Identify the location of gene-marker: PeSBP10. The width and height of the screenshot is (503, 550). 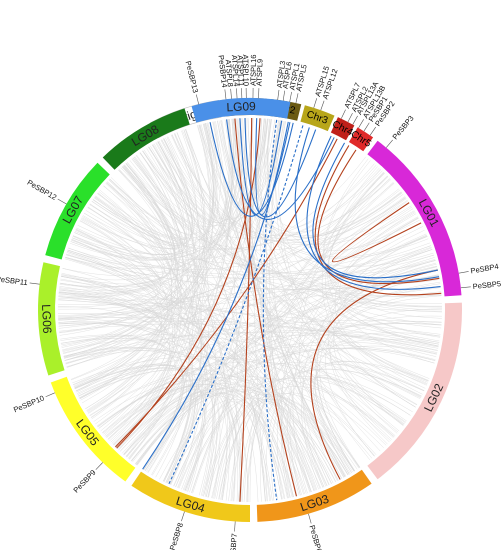
(33, 403).